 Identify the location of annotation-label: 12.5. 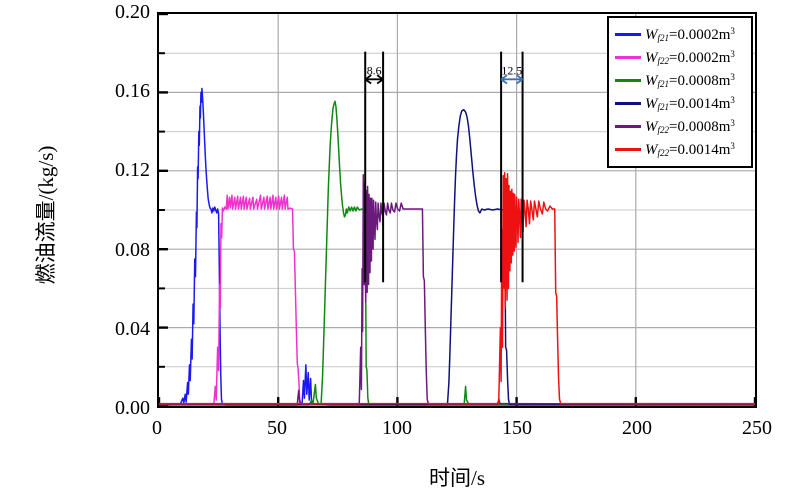
(511, 70).